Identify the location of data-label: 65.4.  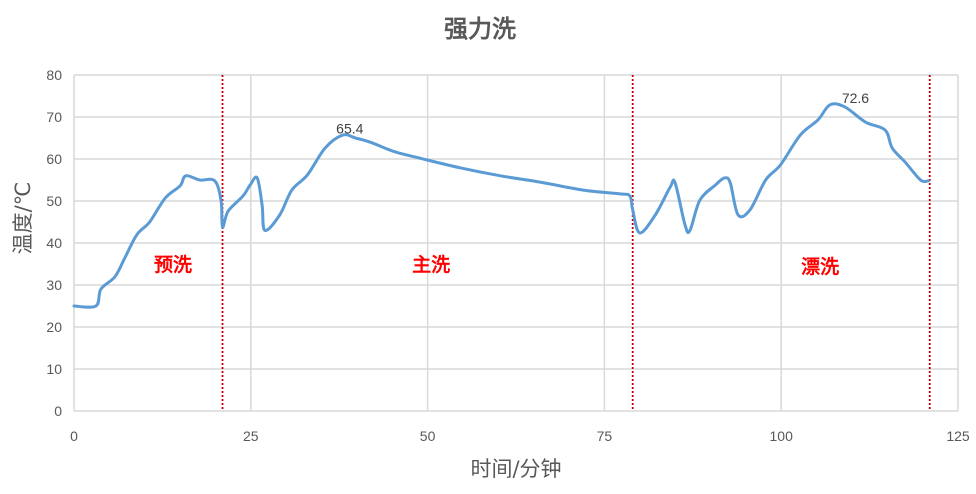
(349, 128).